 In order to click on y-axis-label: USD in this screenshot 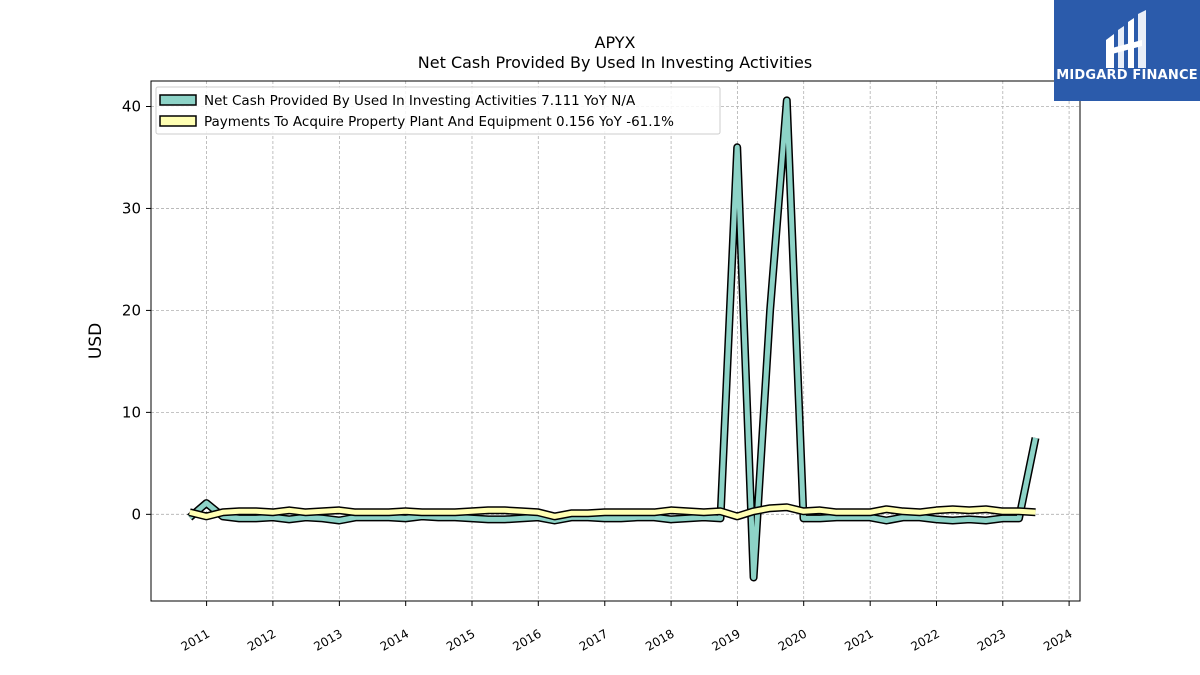, I will do `click(96, 341)`.